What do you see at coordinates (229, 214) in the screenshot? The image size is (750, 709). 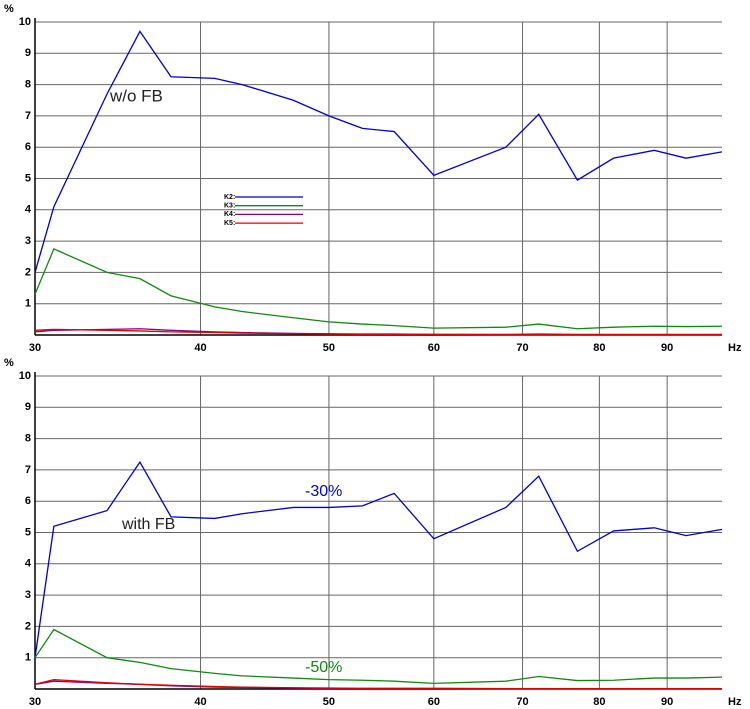 I see `legend-label: K4:` at bounding box center [229, 214].